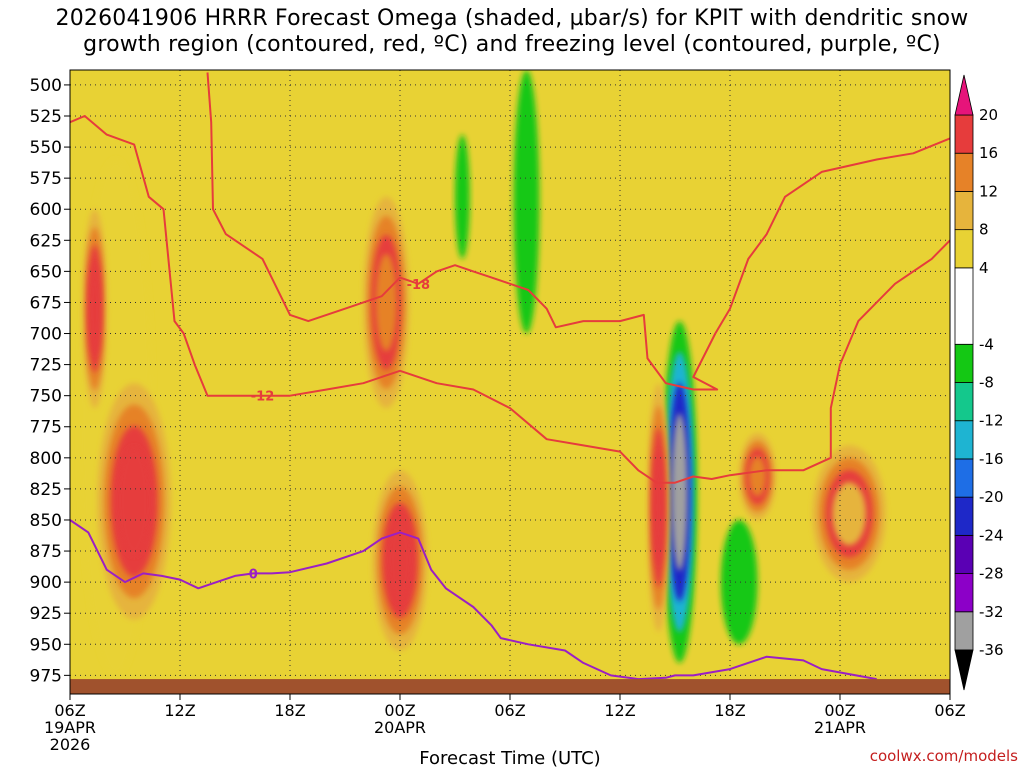 The image size is (1024, 768). What do you see at coordinates (400, 727) in the screenshot?
I see `x-tick-label-3-1: 20APR` at bounding box center [400, 727].